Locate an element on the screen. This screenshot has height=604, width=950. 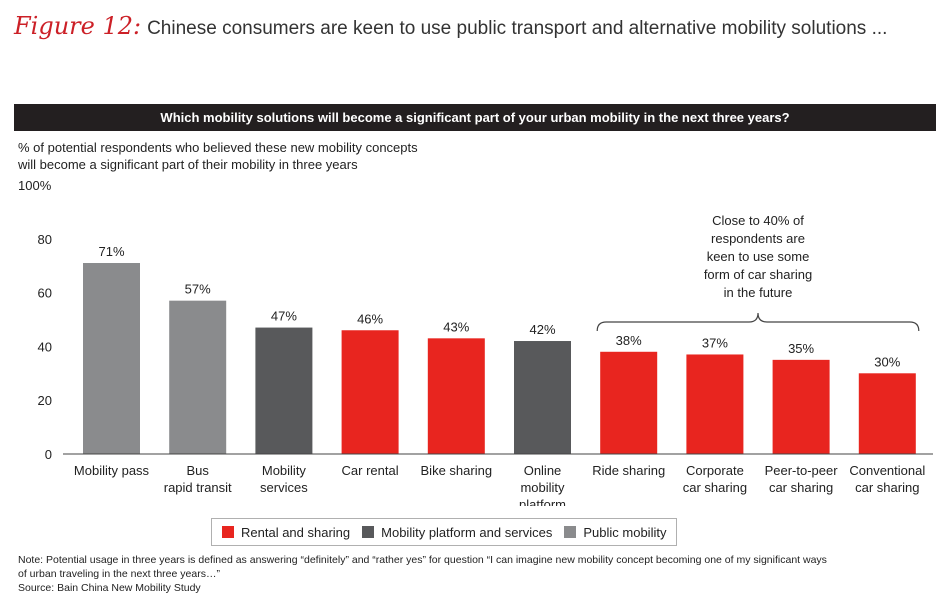
category-label: Corporate is located at coordinates (715, 470).